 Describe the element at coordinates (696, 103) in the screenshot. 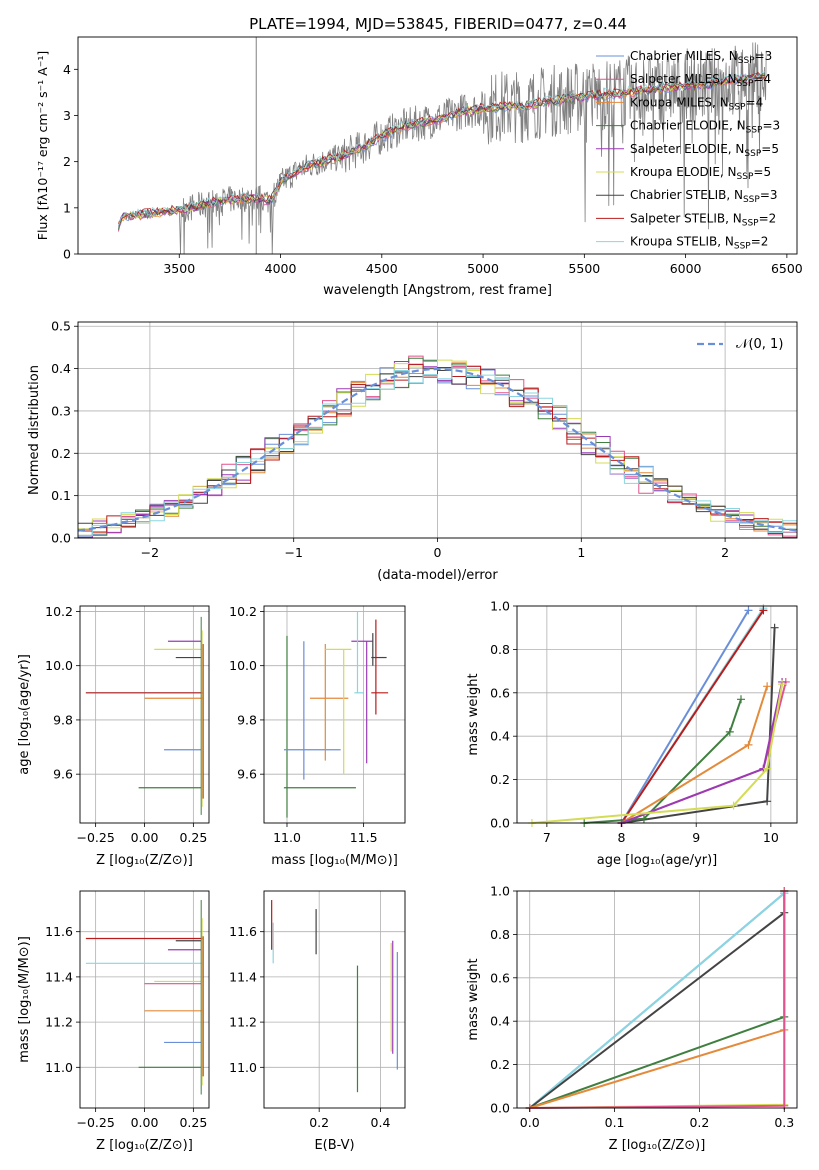

I see `legend-entry: Kroupa MILES, NSSP=4` at that location.